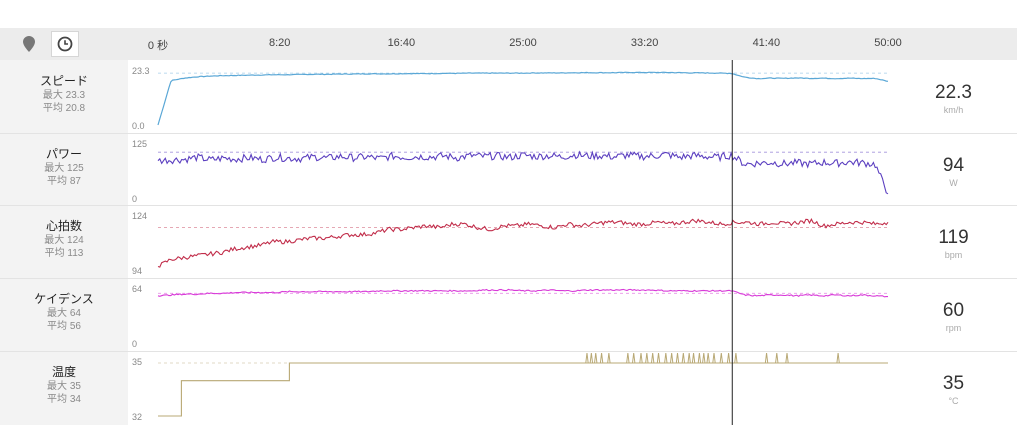 Image resolution: width=1024 pixels, height=425 pixels. What do you see at coordinates (953, 310) in the screenshot?
I see `current-value: 60` at bounding box center [953, 310].